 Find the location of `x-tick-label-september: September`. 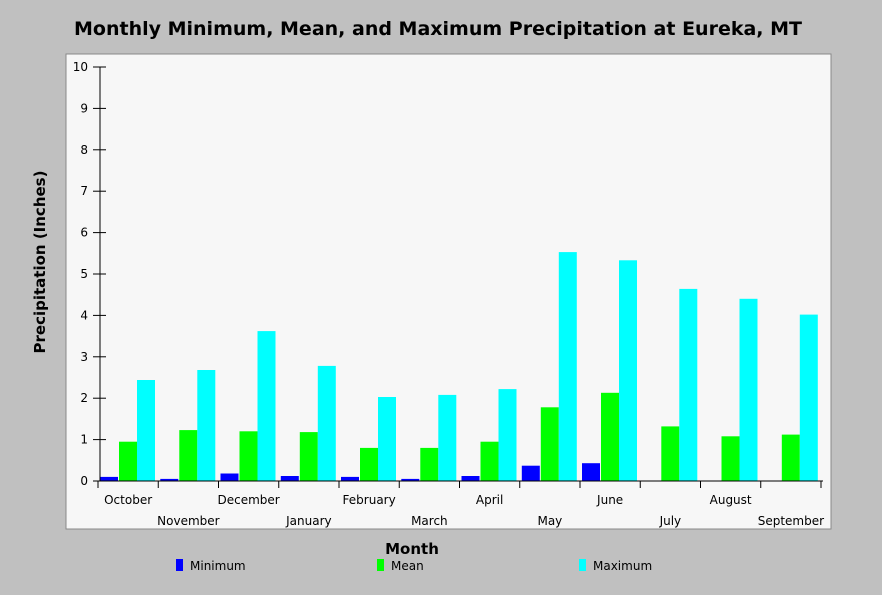

x-tick-label-september: September is located at coordinates (791, 521).